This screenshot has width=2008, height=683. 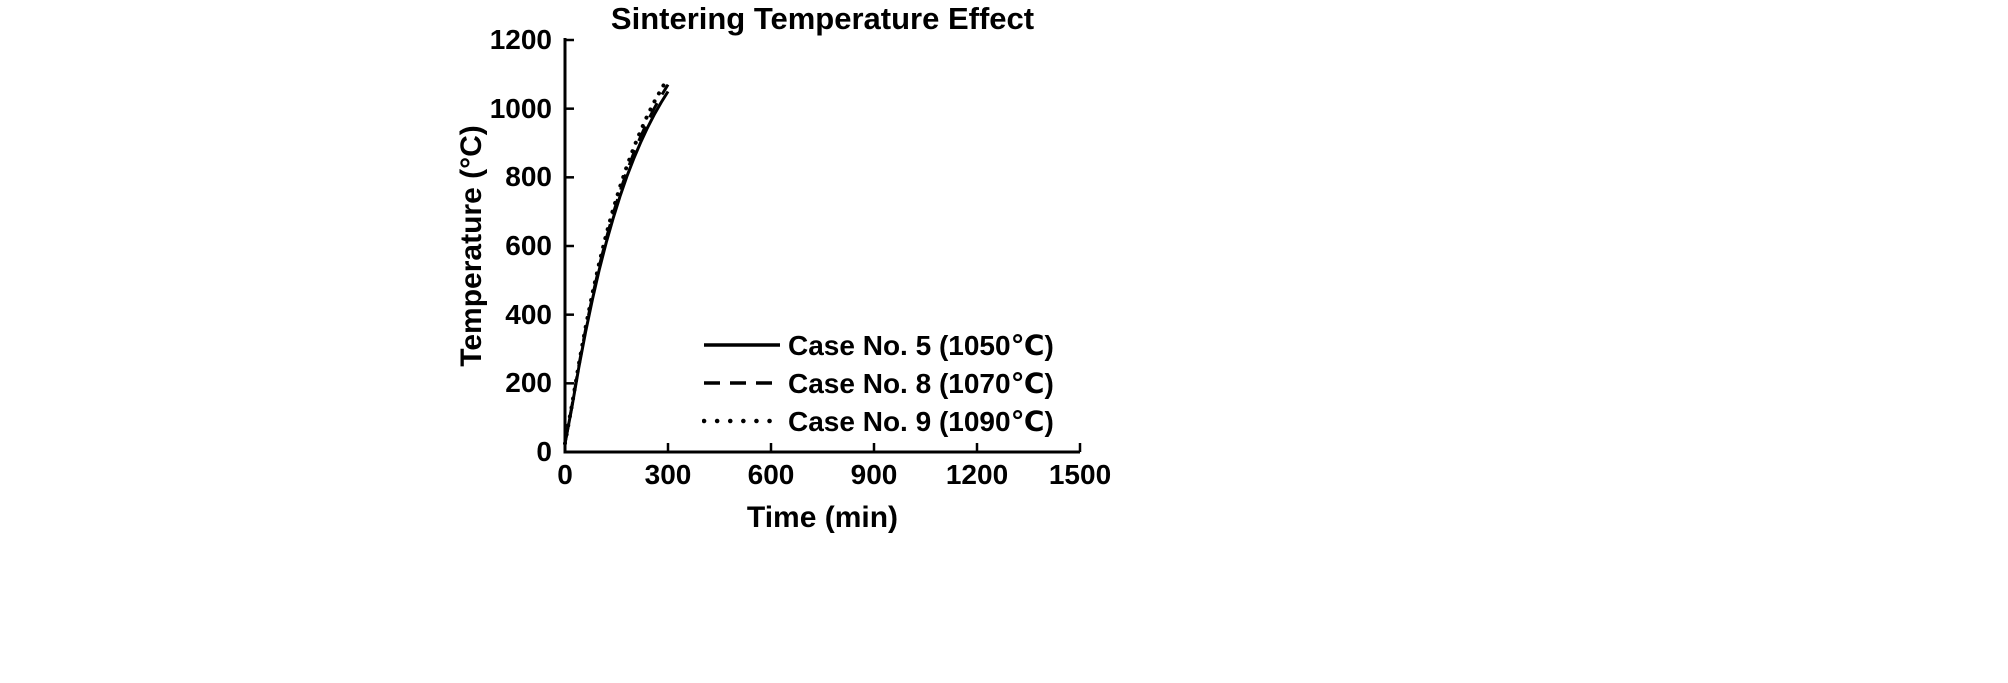 What do you see at coordinates (528, 177) in the screenshot?
I see `y-tick-label: 800` at bounding box center [528, 177].